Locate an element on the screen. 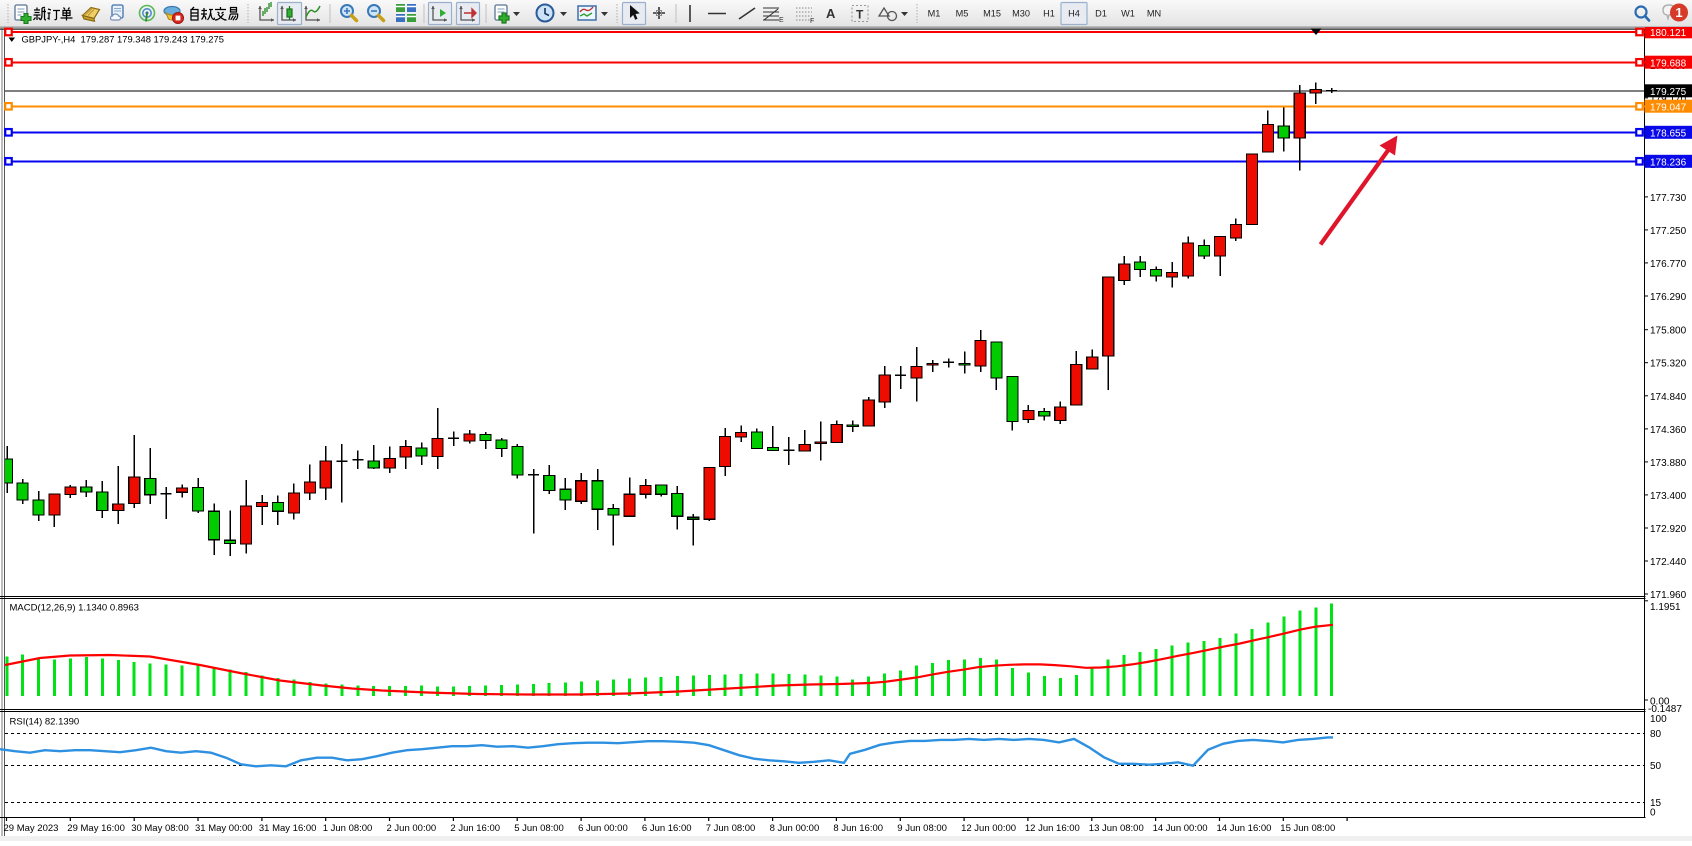  svg-text: A is located at coordinates (831, 13).